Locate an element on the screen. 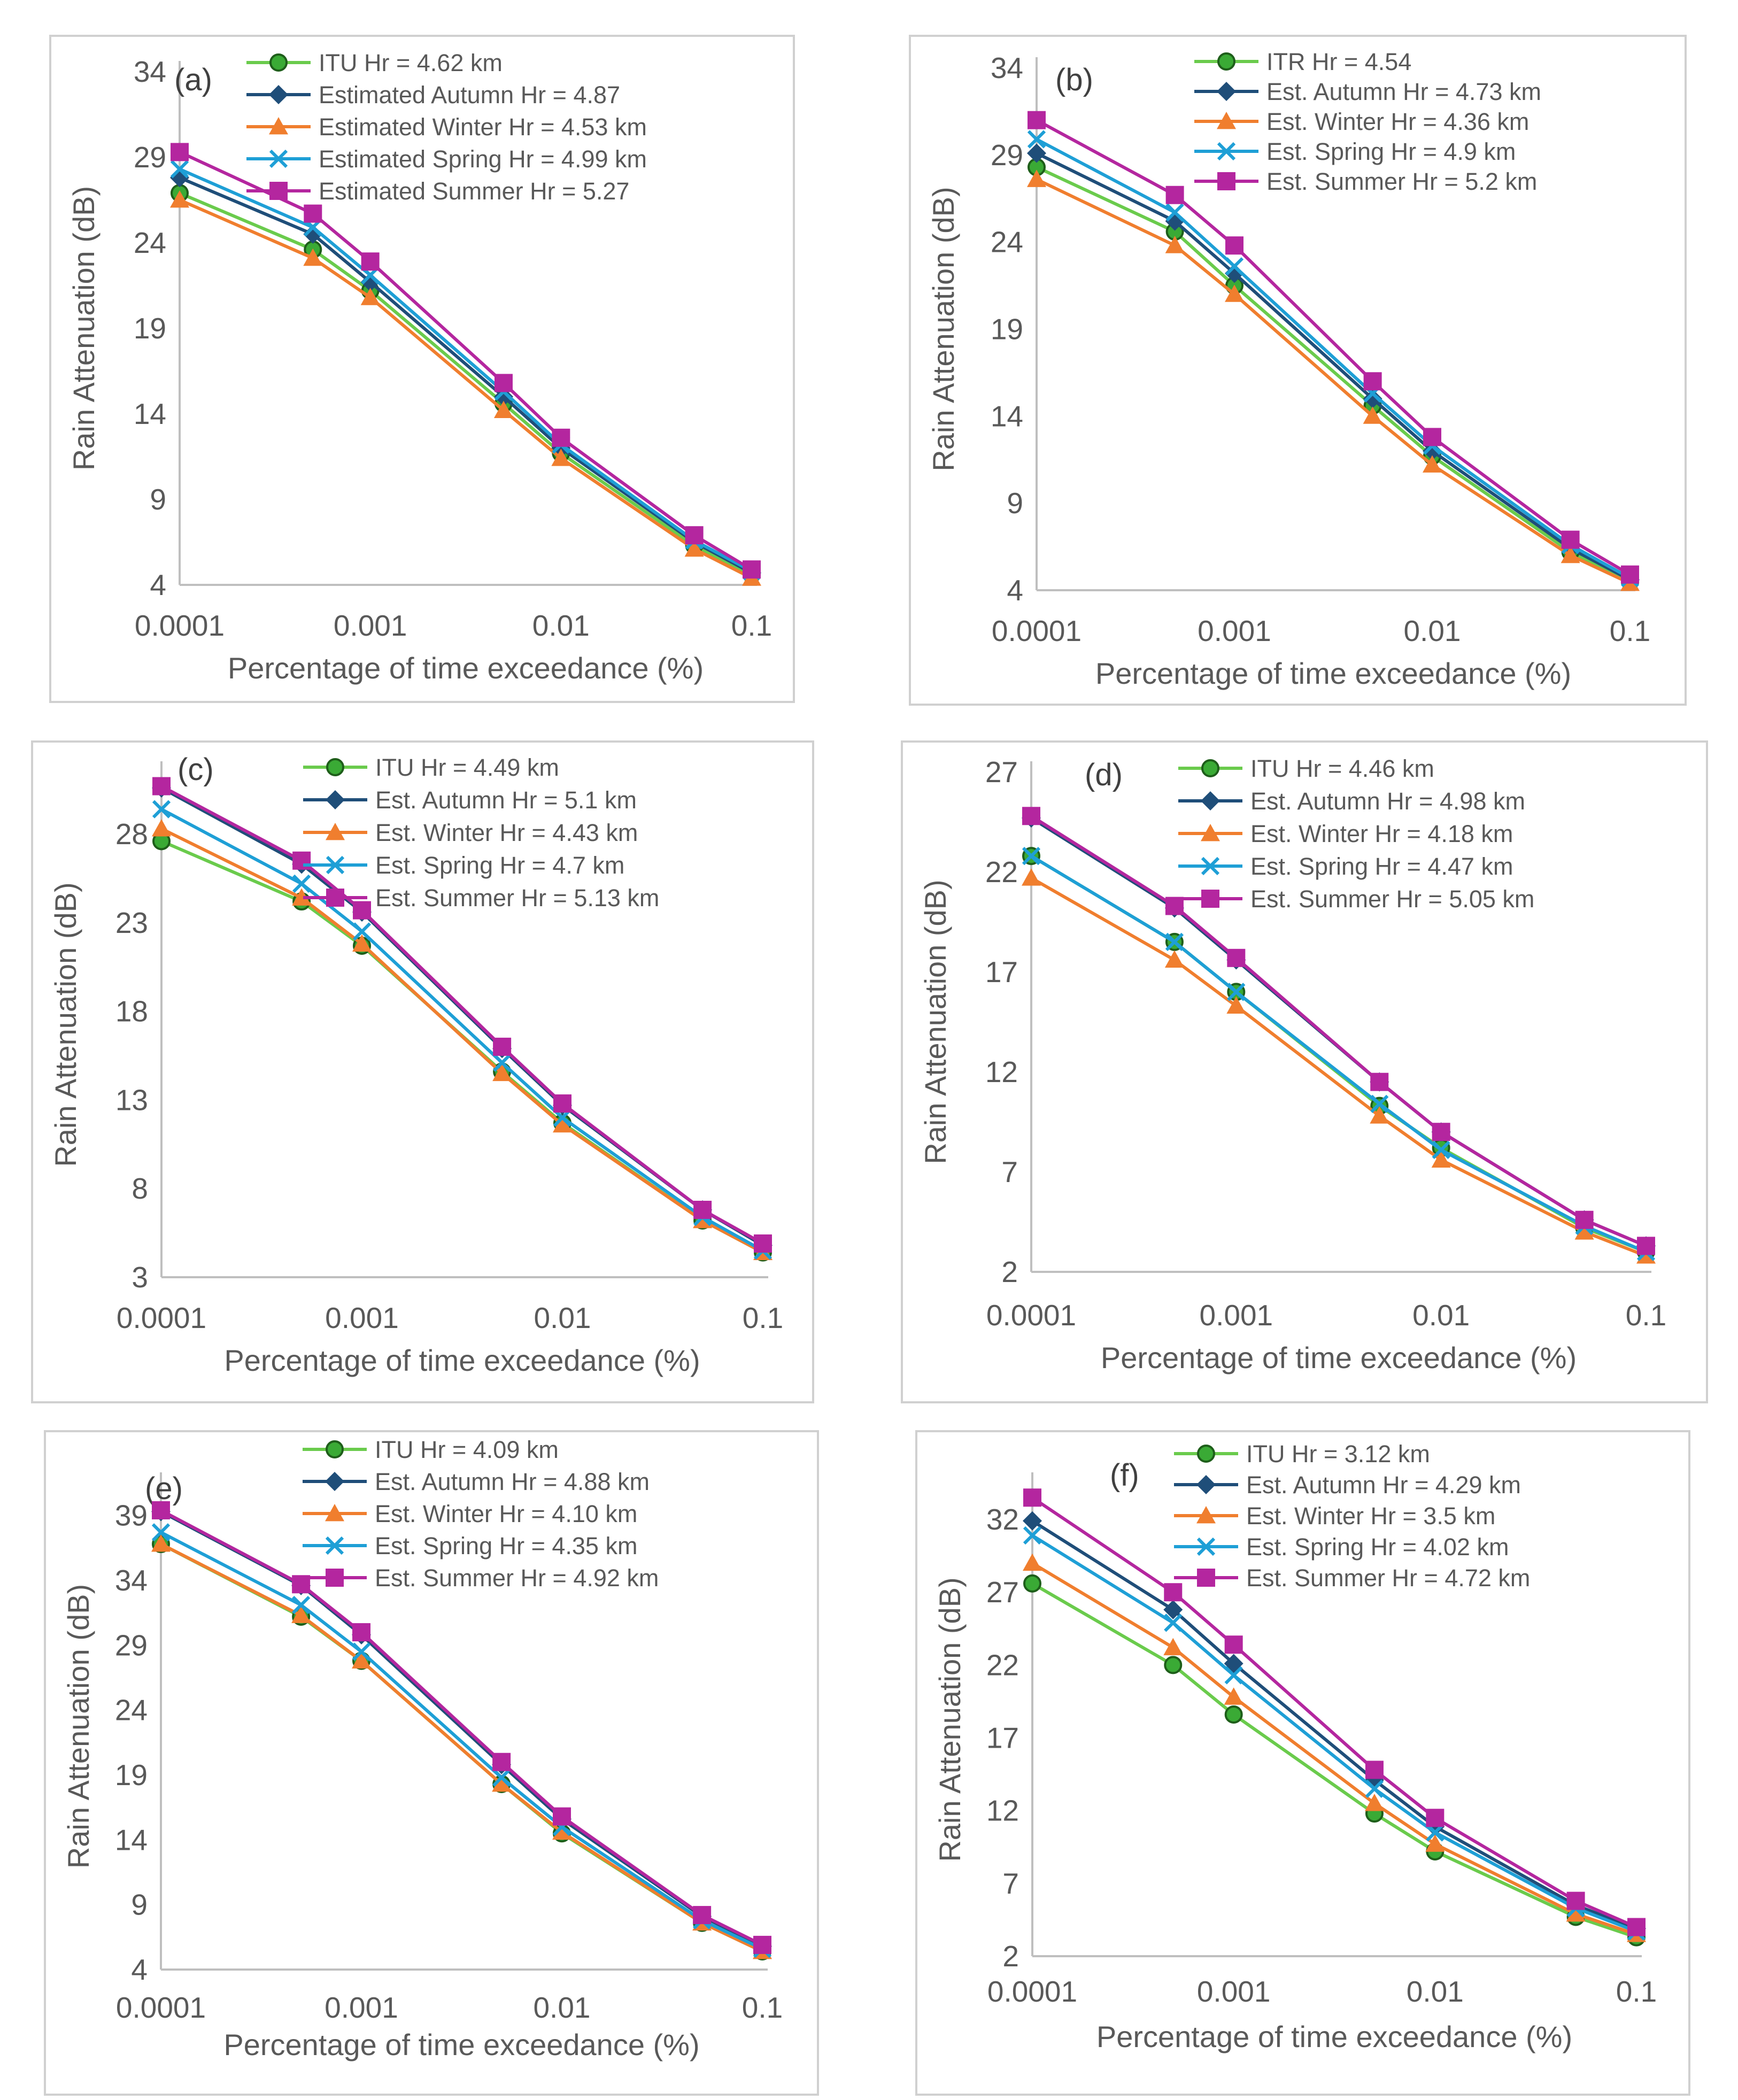 The width and height of the screenshot is (1738, 2100). y-tick-label: 29 is located at coordinates (150, 157).